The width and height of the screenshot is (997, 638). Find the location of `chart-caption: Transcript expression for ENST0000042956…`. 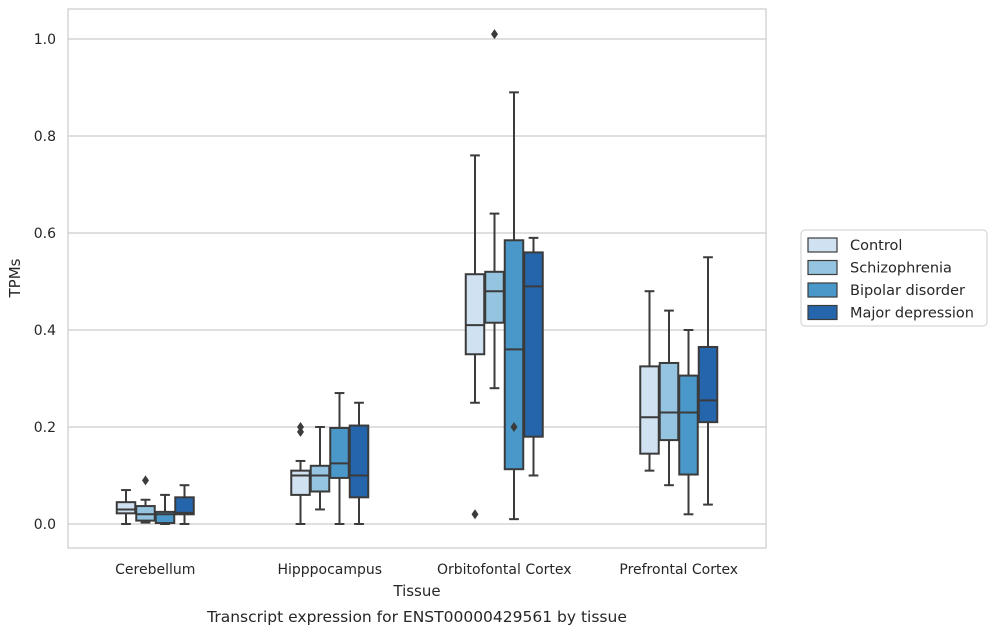

chart-caption: Transcript expression for ENST0000042956… is located at coordinates (416, 617).